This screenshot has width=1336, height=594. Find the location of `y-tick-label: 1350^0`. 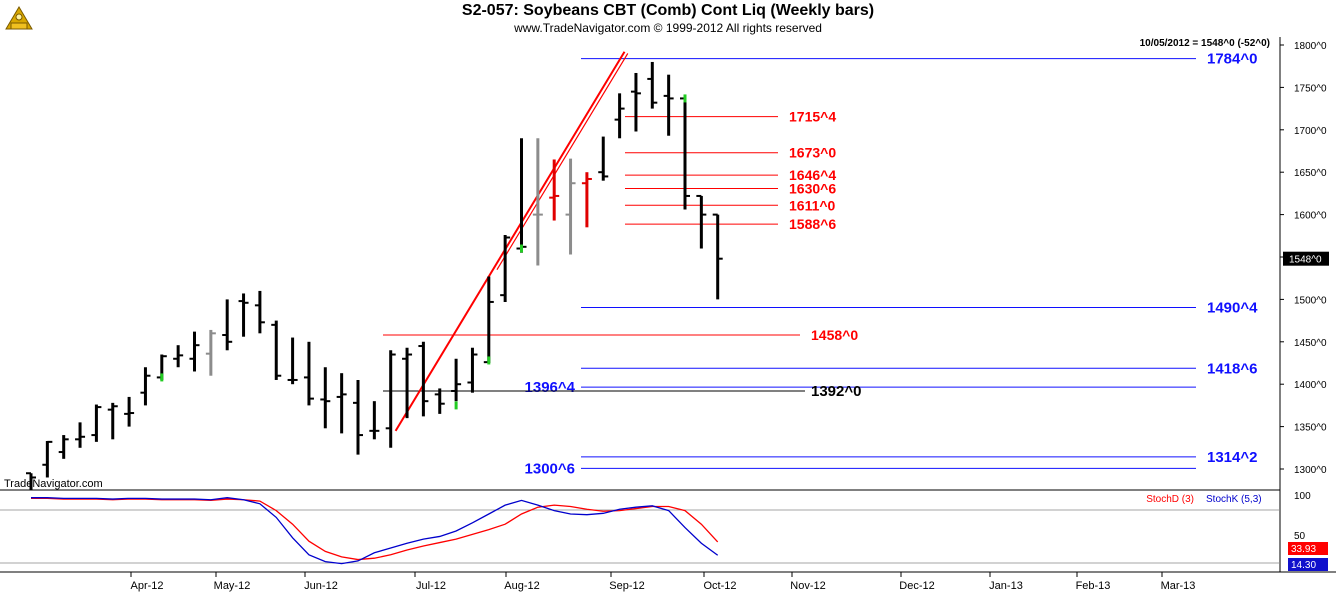

y-tick-label: 1350^0 is located at coordinates (1310, 428).